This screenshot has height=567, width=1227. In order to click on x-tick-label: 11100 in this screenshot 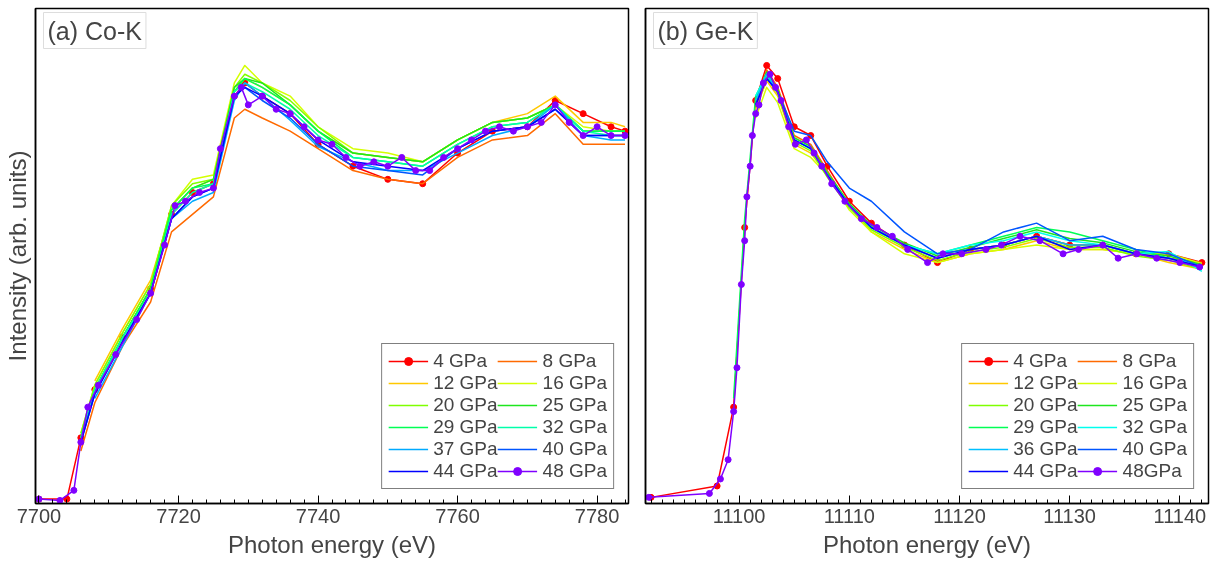, I will do `click(739, 515)`.